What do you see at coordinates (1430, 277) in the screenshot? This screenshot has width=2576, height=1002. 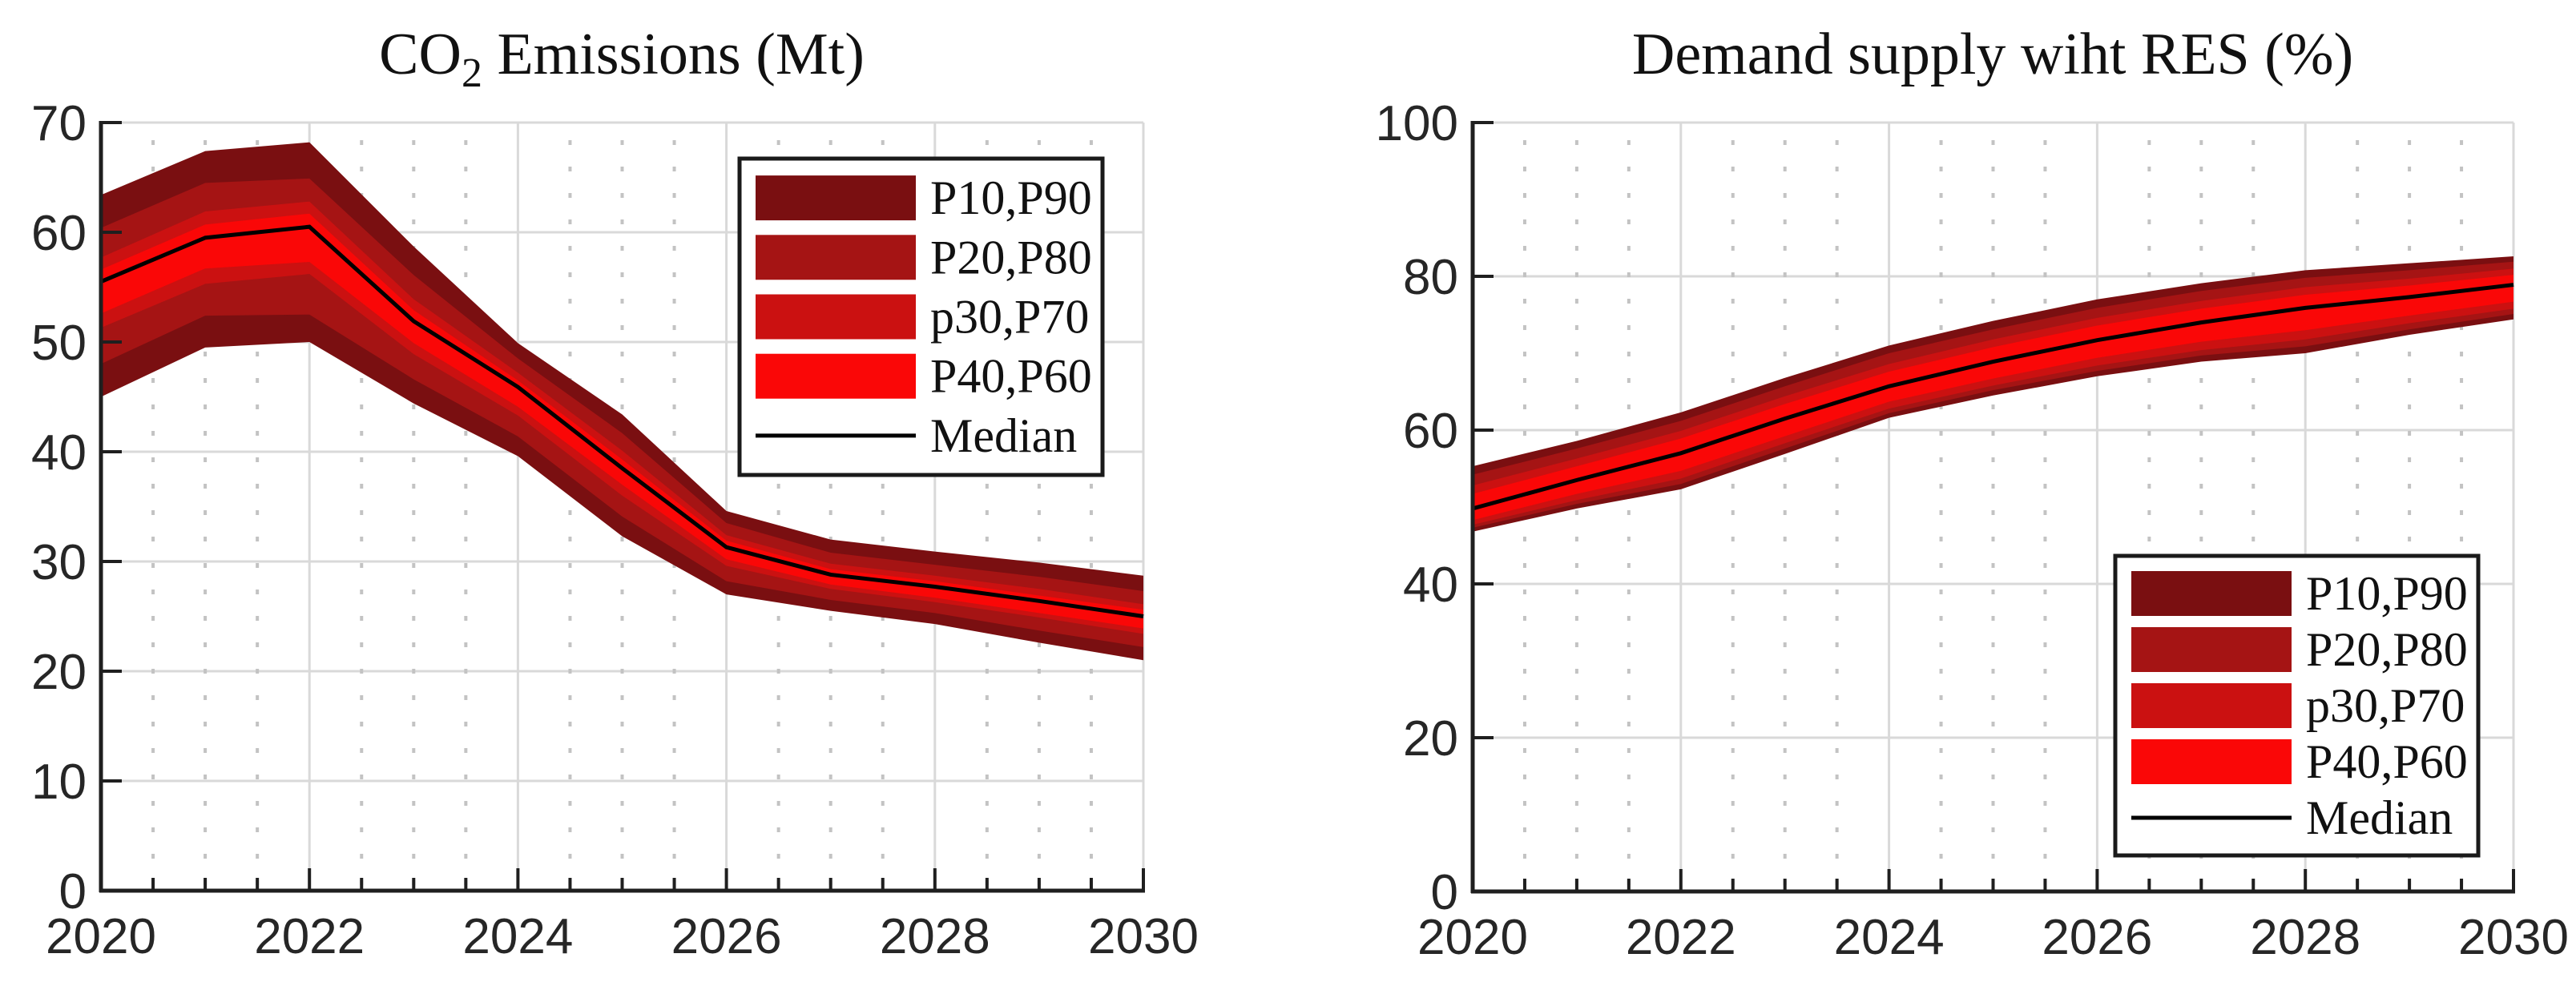 I see `y-tick-label: 80` at bounding box center [1430, 277].